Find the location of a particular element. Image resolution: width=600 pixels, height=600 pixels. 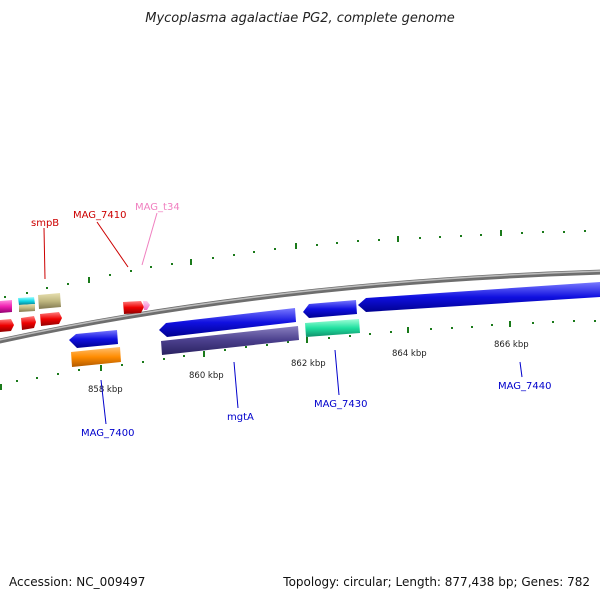

forward-strand-genes is located at coordinates (300, 300).